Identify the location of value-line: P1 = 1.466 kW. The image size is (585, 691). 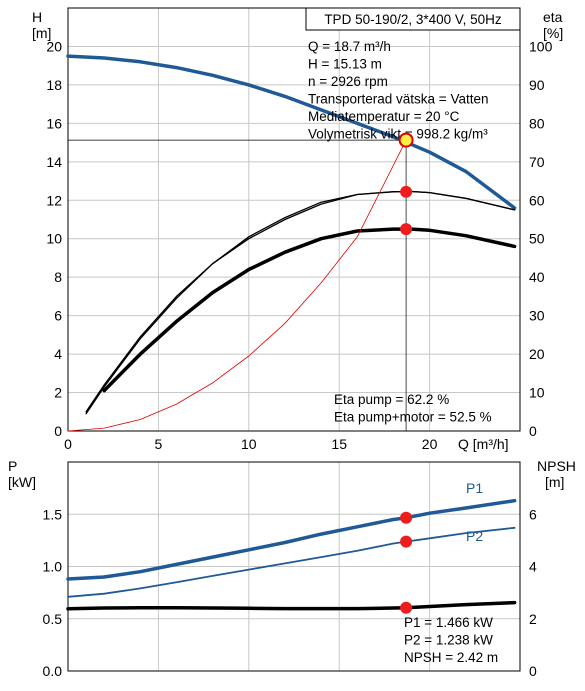
(448, 622).